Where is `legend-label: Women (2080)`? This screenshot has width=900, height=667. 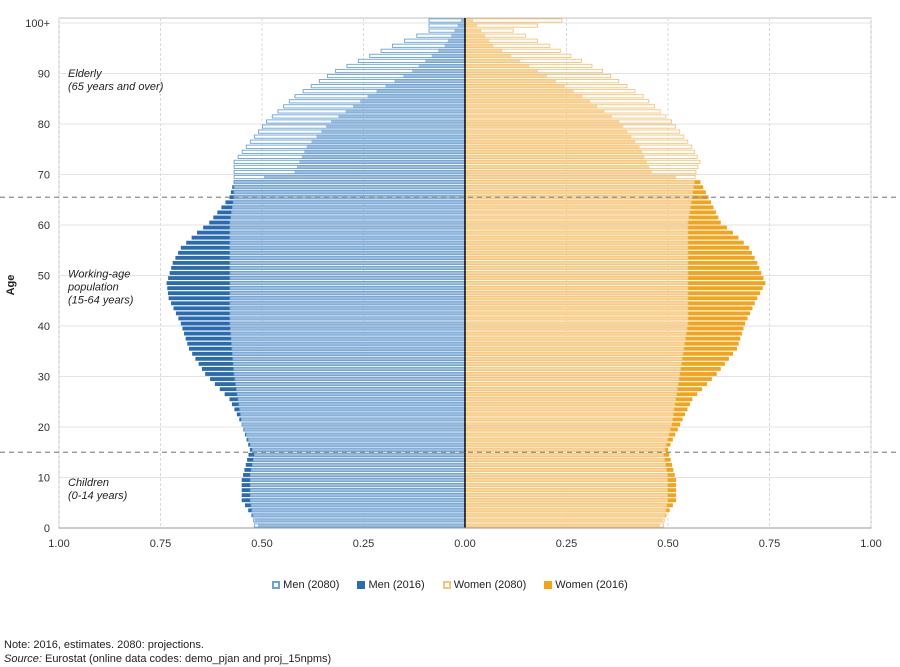
legend-label: Women (2080) is located at coordinates (490, 585).